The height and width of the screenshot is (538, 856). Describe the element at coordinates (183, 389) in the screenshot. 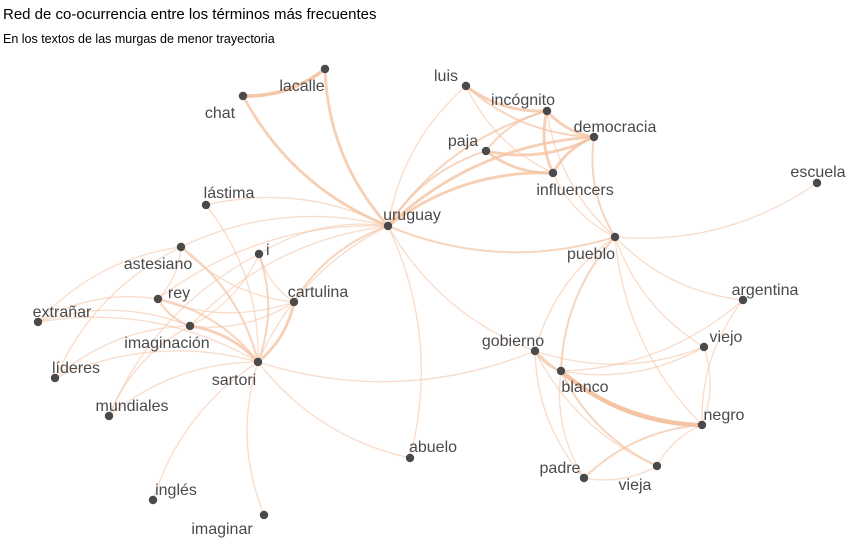

I see `edge-sartori-mundiales` at that location.